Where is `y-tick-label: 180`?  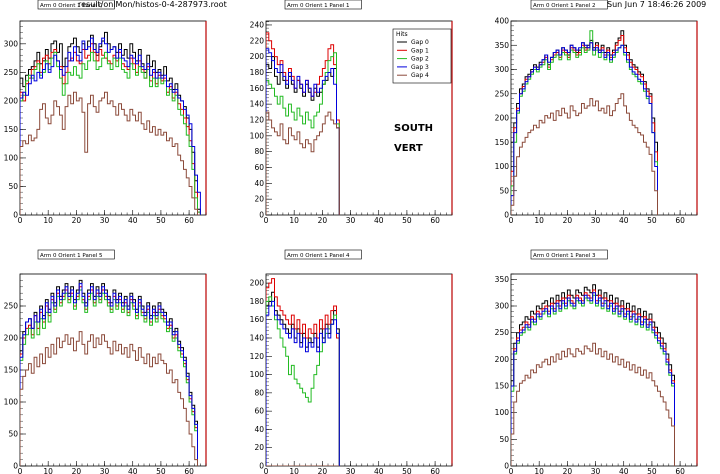 y-tick-label: 180 is located at coordinates (257, 72).